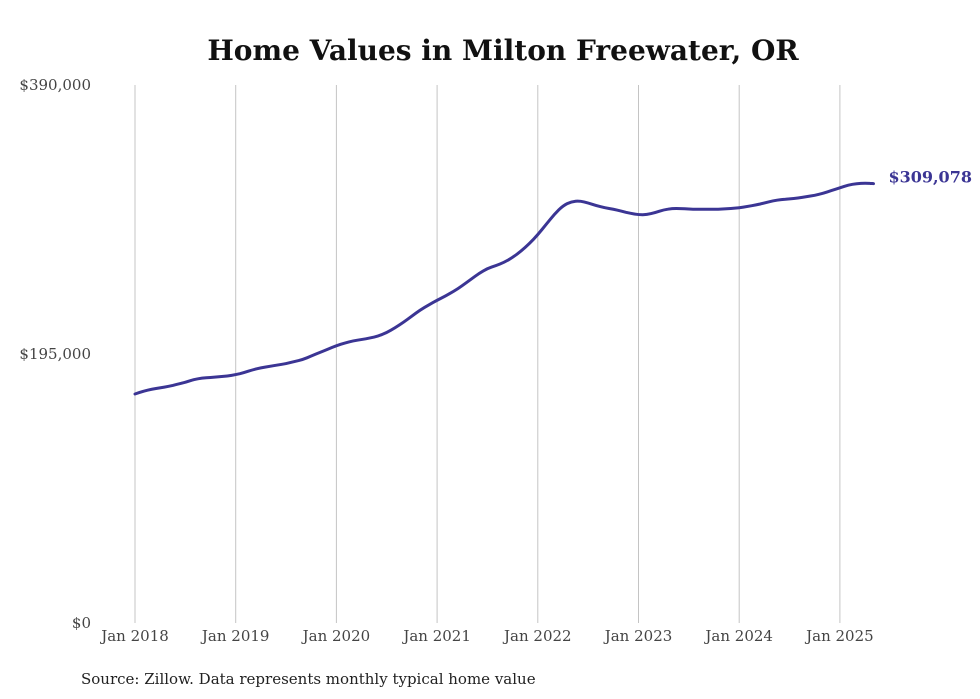 This screenshot has width=980, height=699. What do you see at coordinates (738, 636) in the screenshot?
I see `x-tick-label: Jan 2024` at bounding box center [738, 636].